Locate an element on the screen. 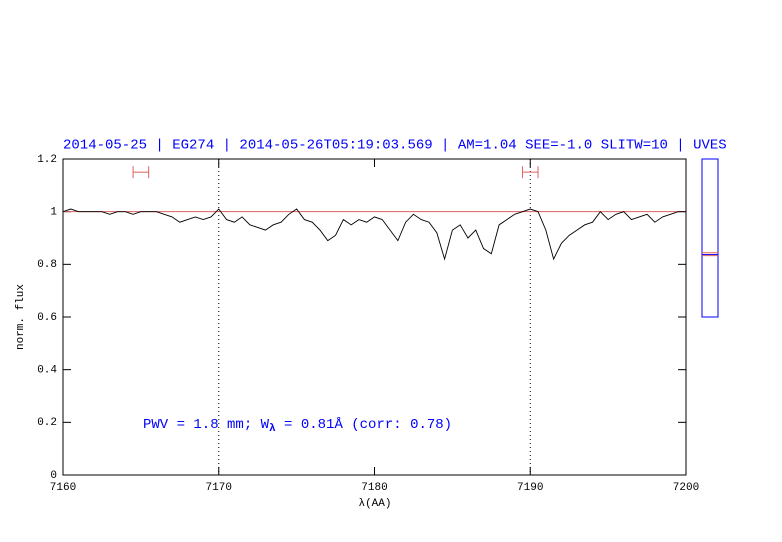 This screenshot has width=782, height=542. annotation-text: PWV = 1.8 mm; W is located at coordinates (206, 425).